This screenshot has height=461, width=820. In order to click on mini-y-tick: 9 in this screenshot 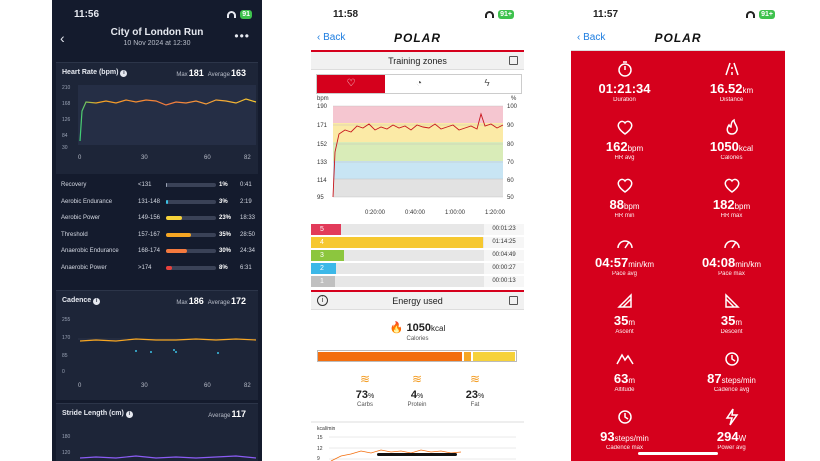, I will do `click(318, 458)`.